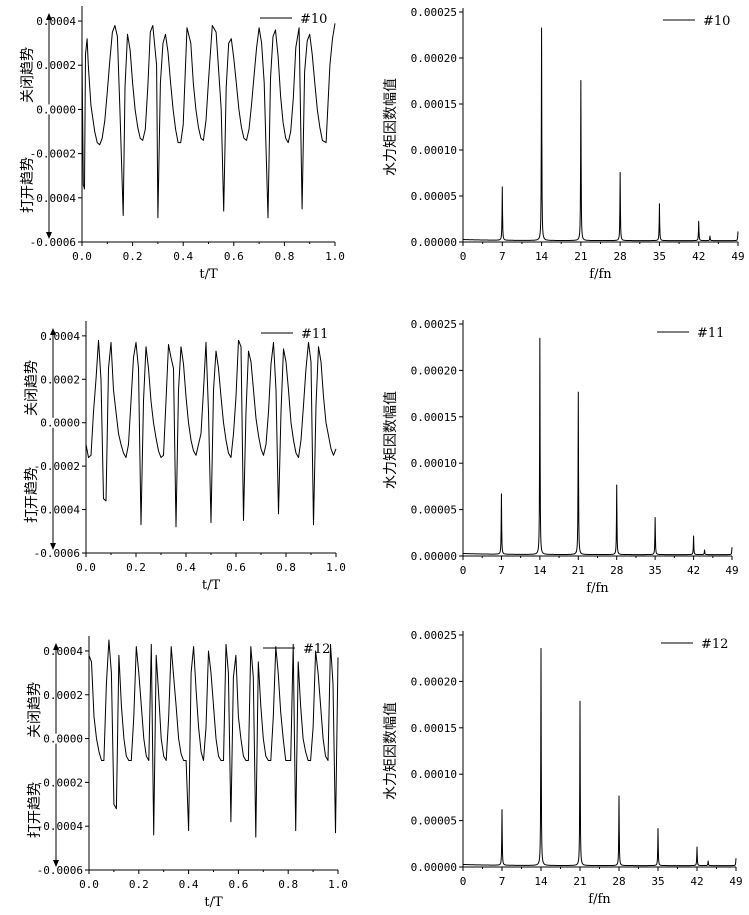 This screenshot has height=915, width=749. Describe the element at coordinates (213, 738) in the screenshot. I see `series-line` at that location.